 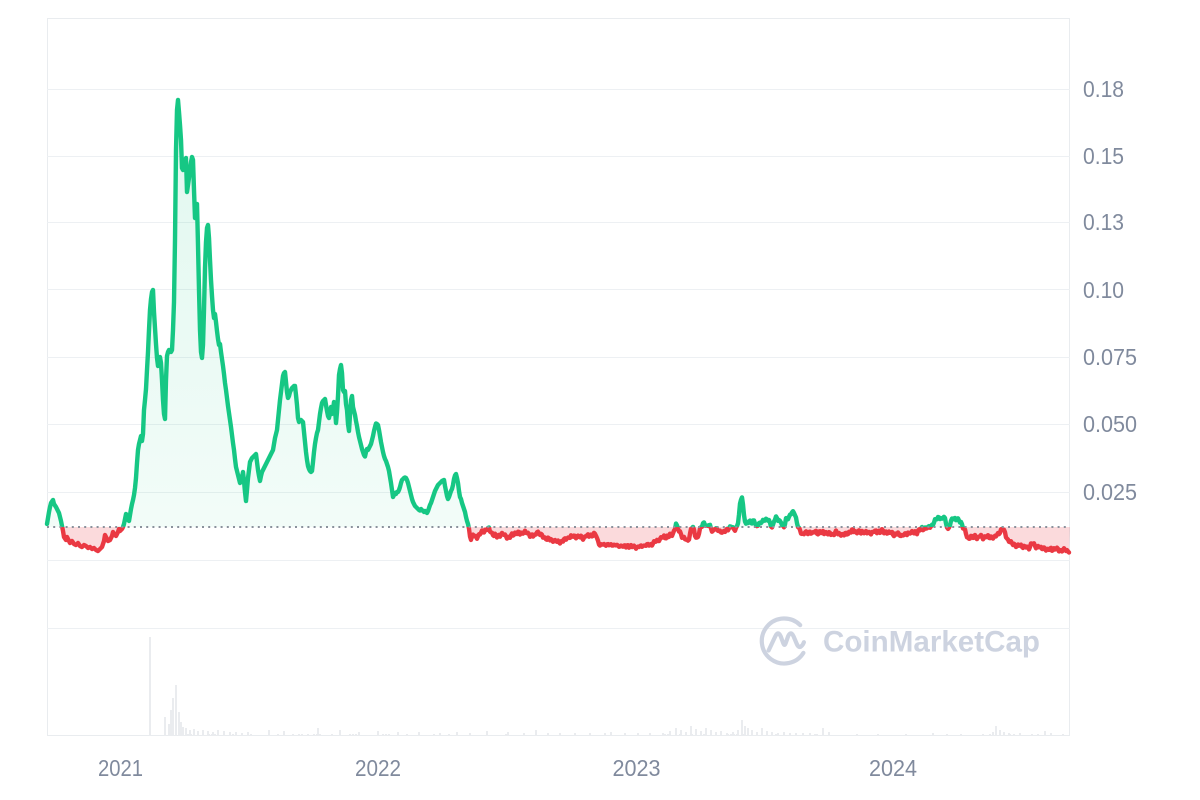 What do you see at coordinates (893, 768) in the screenshot?
I see `svg-text: 2024` at bounding box center [893, 768].